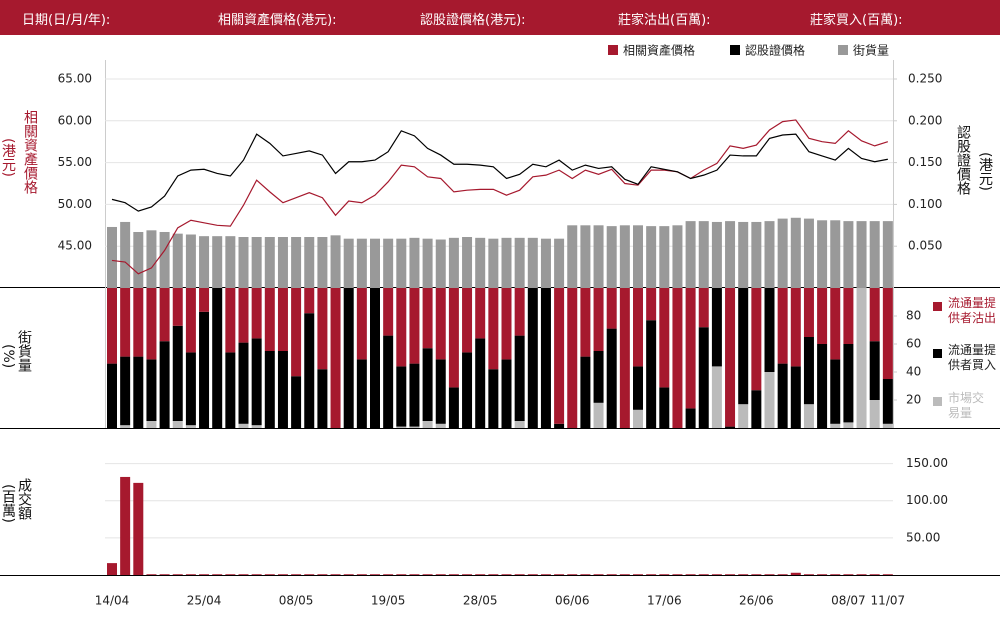  I want to click on x-tick-label: 08/05, so click(296, 601).